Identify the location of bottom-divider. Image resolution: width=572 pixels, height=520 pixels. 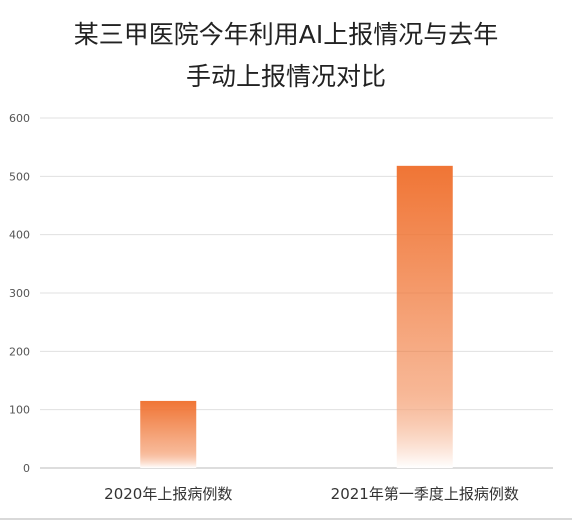
(286, 519).